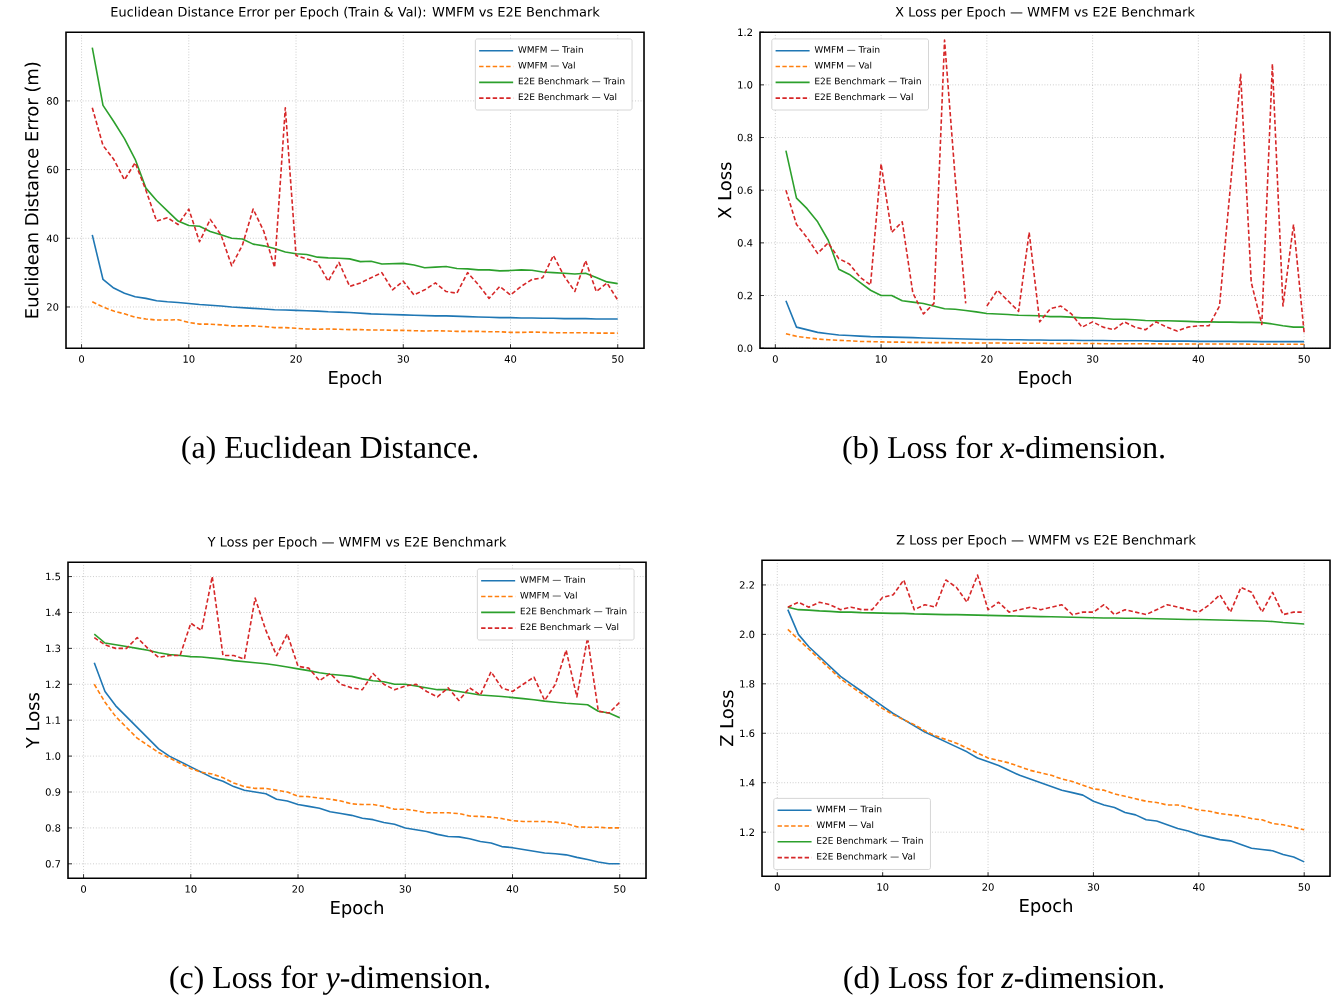 The image size is (1338, 1002). I want to click on y-axis-title: Euclidean Distance Error (m), so click(32, 190).